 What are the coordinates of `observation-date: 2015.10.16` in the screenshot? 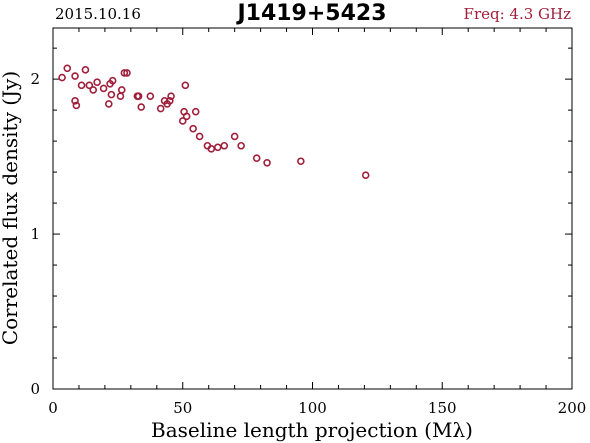 It's located at (98, 14).